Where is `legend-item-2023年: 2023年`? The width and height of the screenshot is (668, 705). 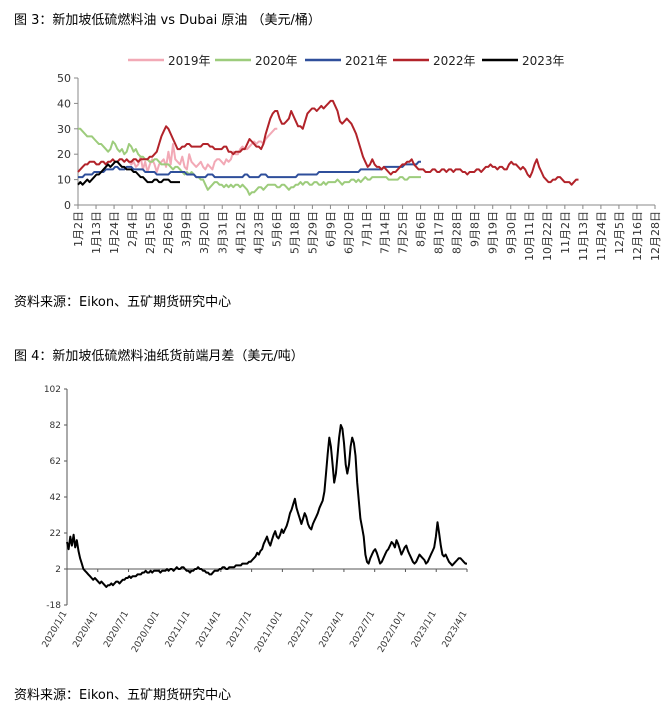 legend-item-2023年: 2023年 is located at coordinates (523, 61).